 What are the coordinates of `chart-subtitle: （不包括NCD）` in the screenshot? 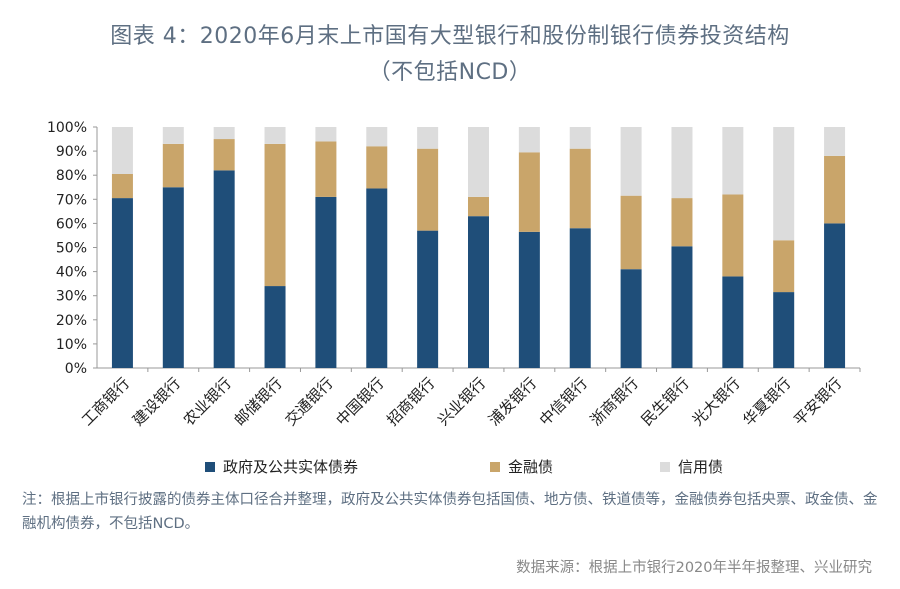 It's located at (450, 72).